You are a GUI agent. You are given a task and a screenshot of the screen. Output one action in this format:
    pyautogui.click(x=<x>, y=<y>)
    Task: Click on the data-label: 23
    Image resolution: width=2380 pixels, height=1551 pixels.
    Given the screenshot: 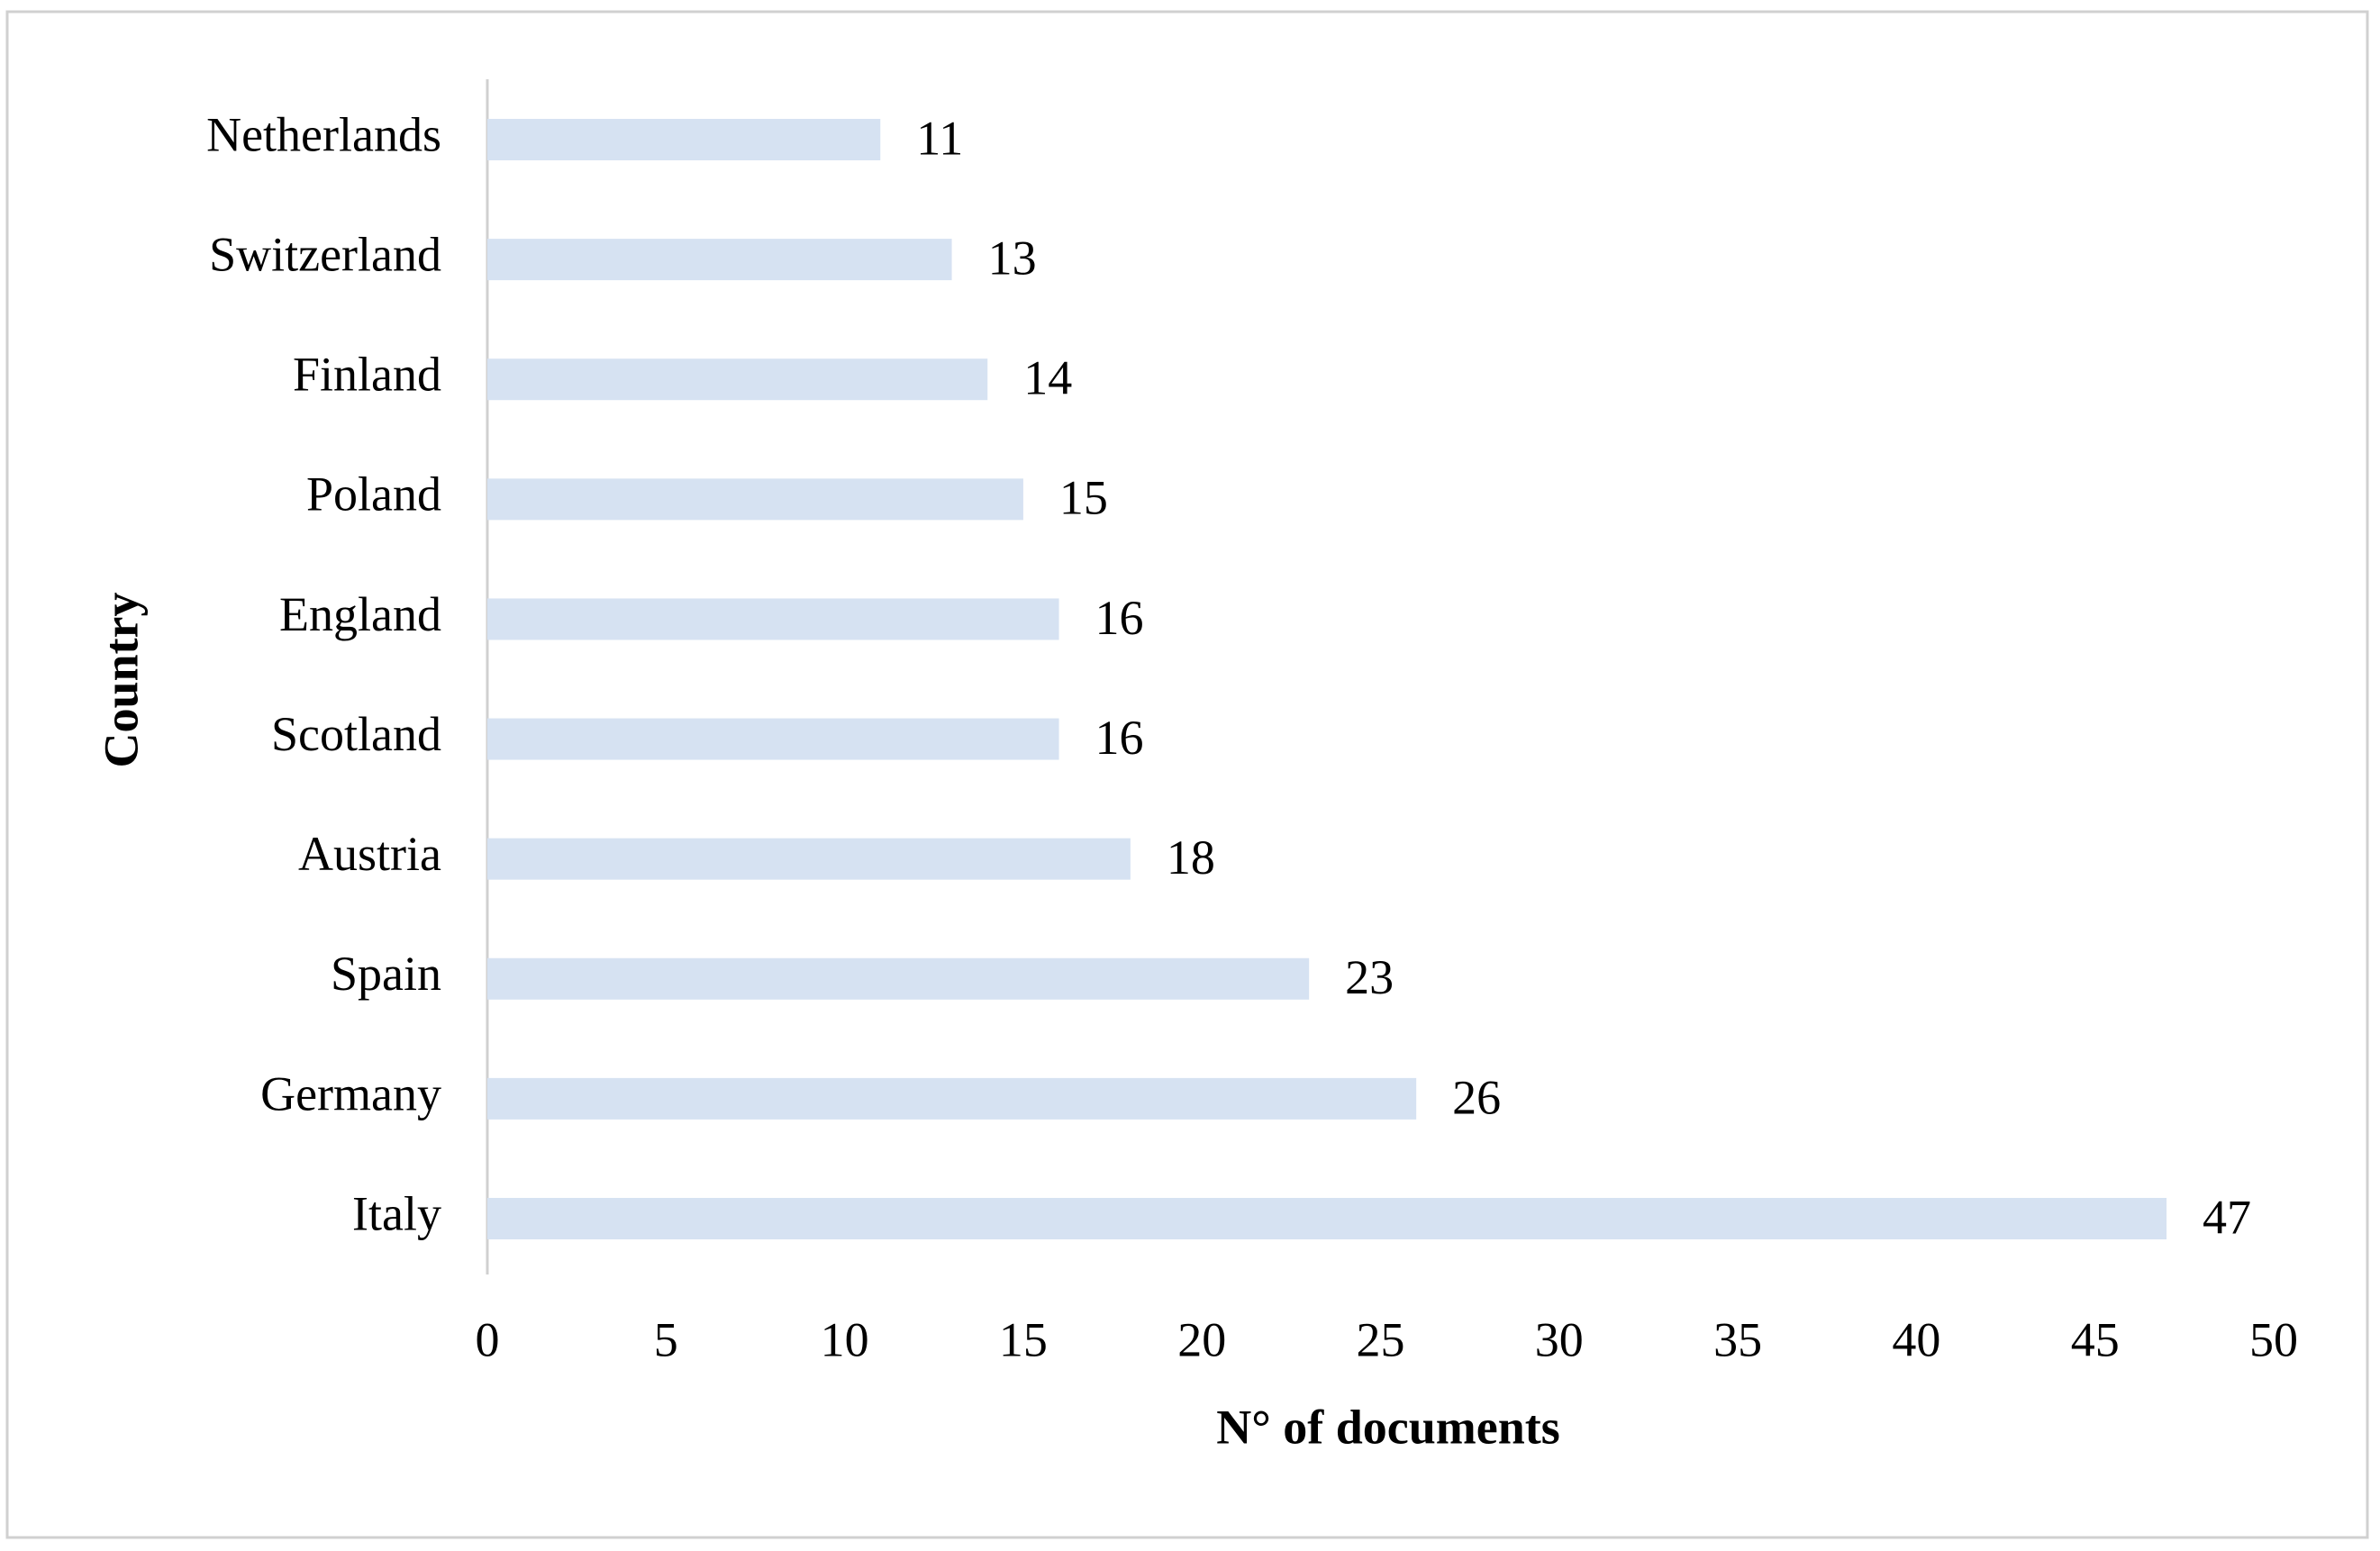 What is the action you would take?
    pyautogui.click(x=1370, y=977)
    